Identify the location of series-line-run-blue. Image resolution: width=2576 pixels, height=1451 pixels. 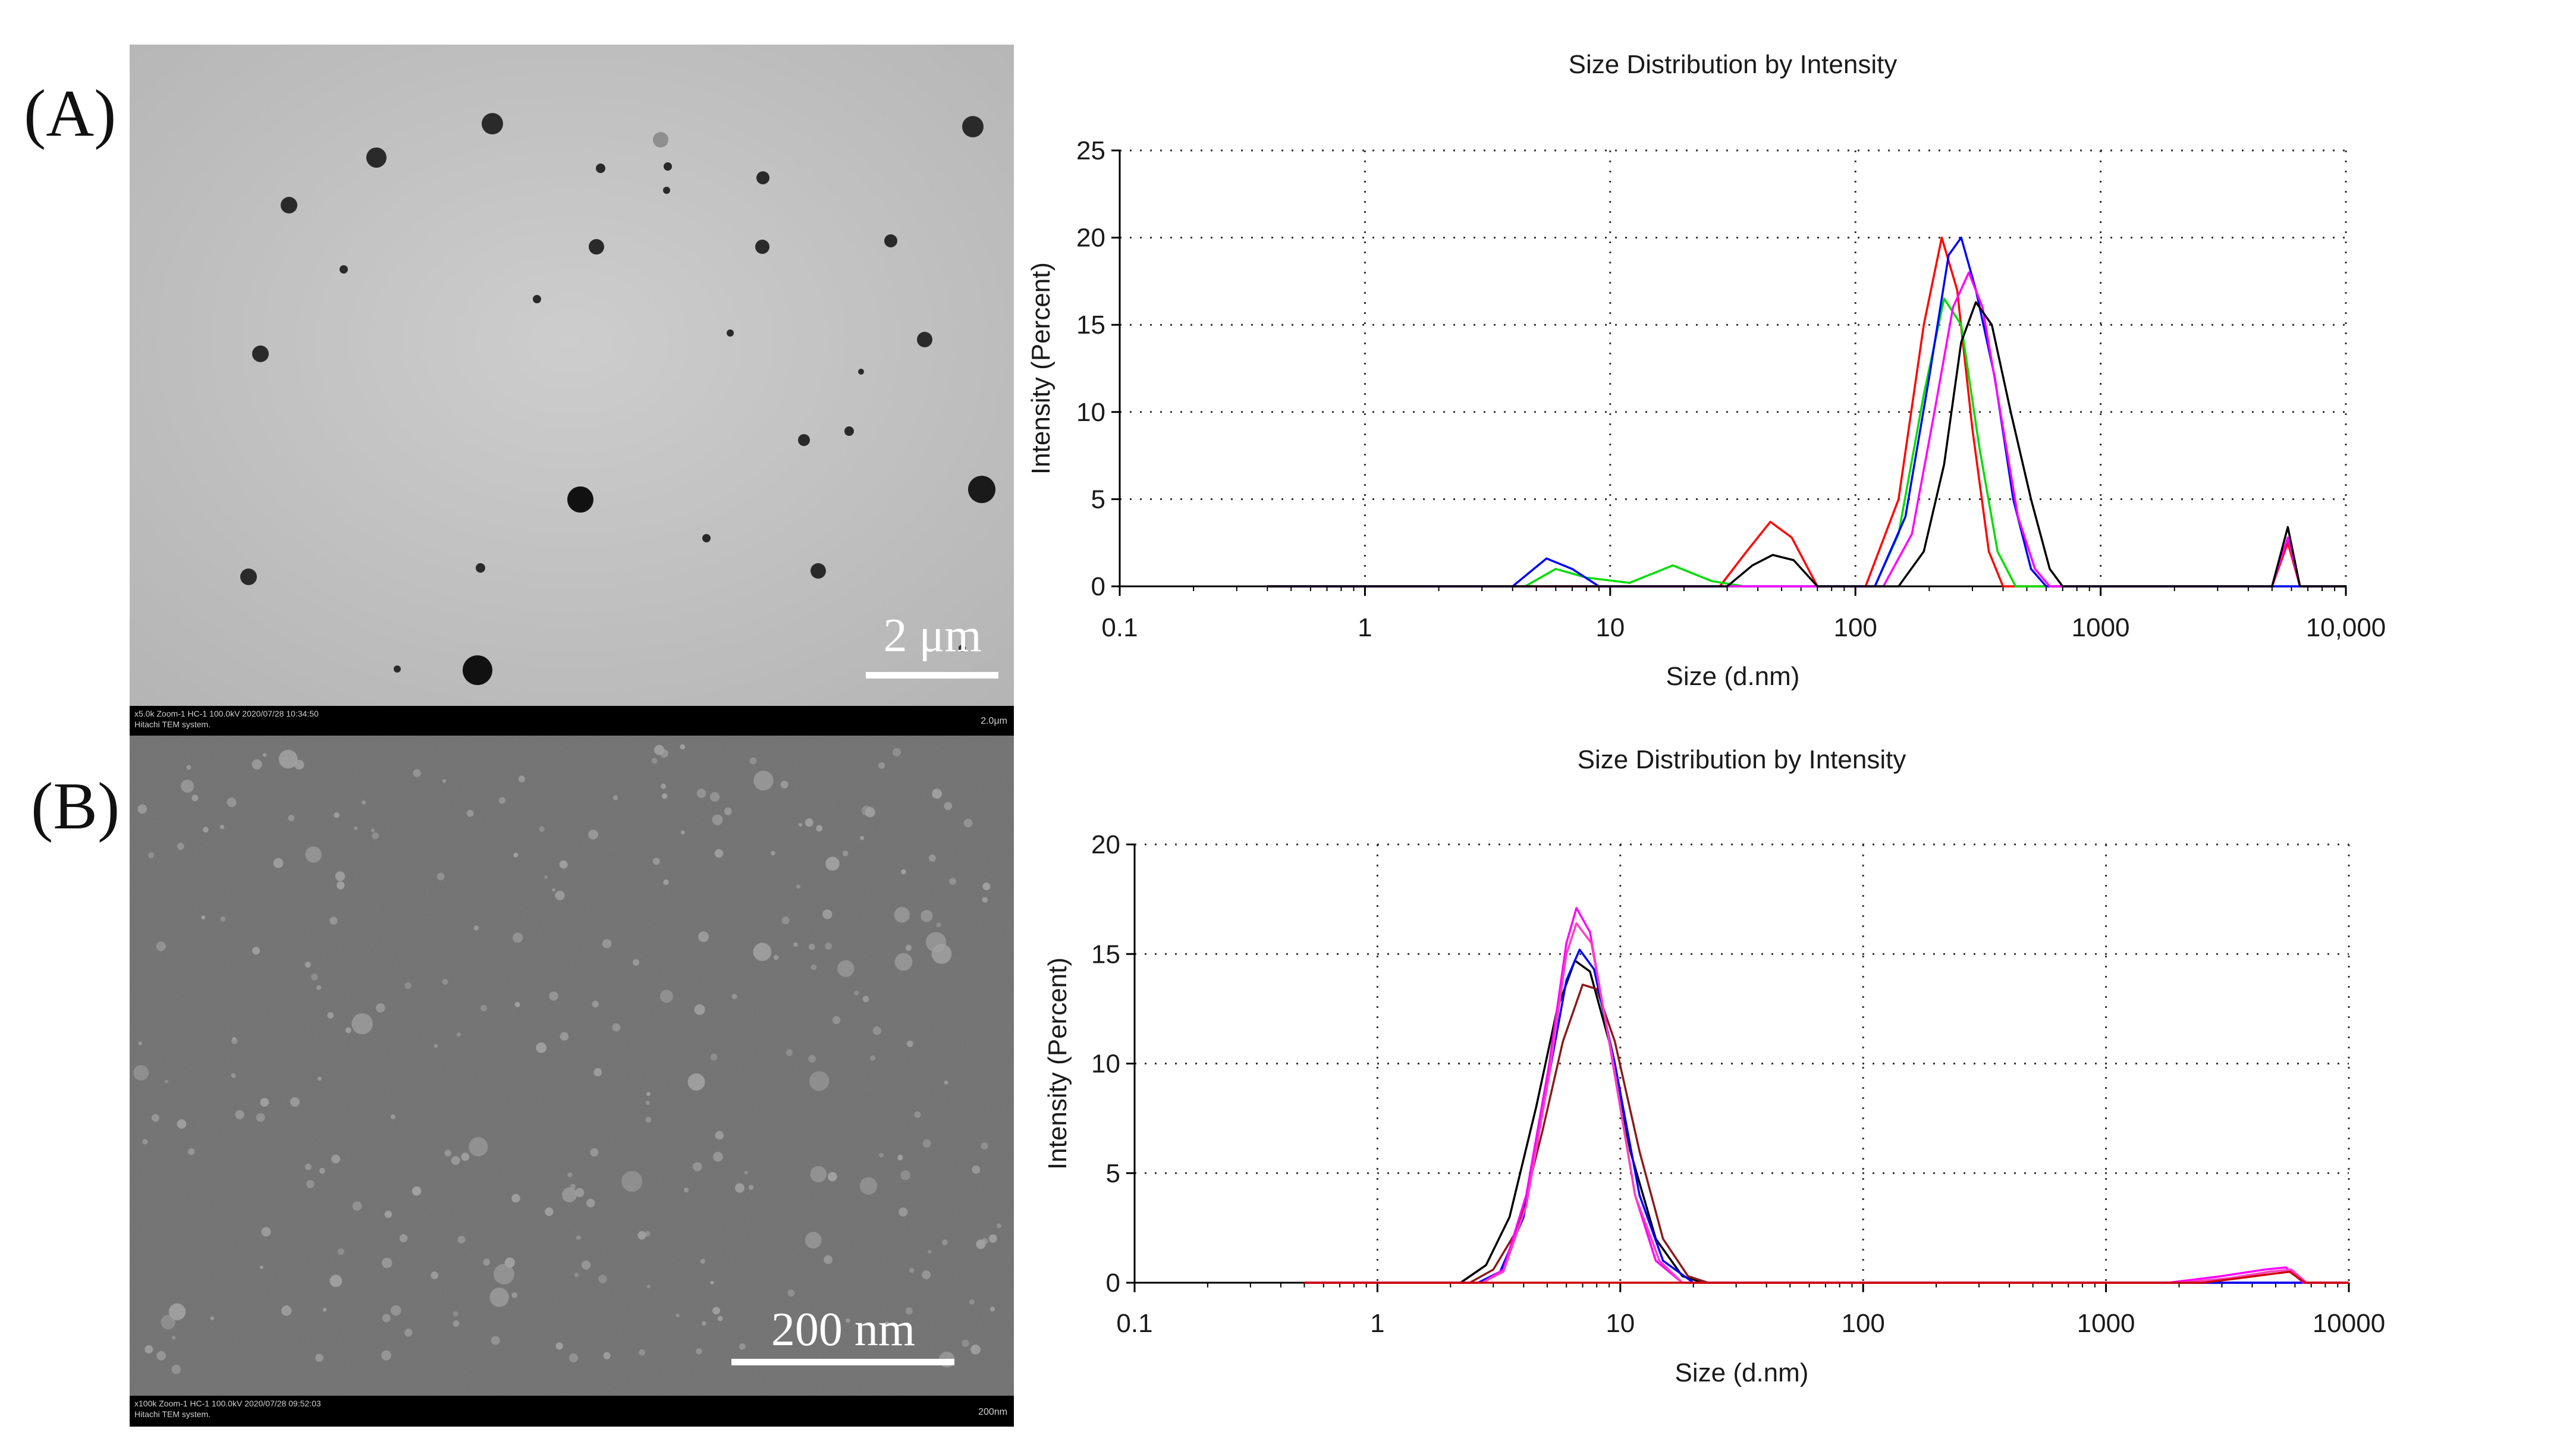
(1806, 412).